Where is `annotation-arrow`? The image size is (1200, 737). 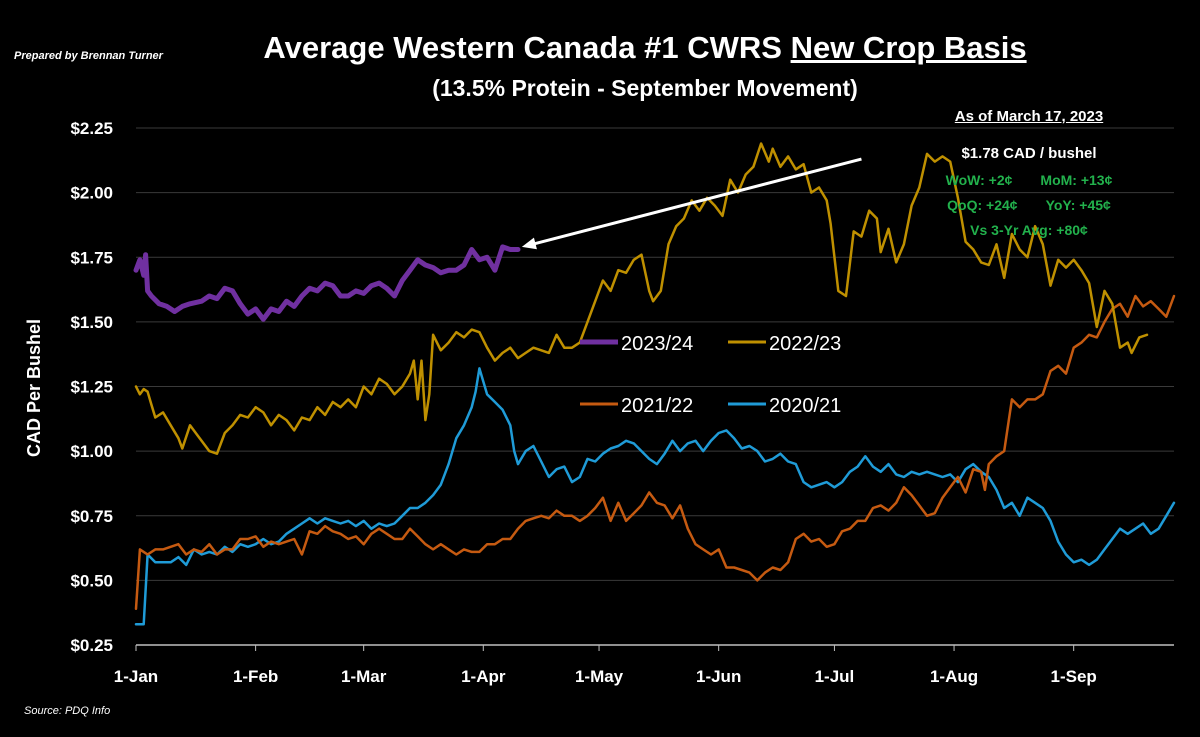 annotation-arrow is located at coordinates (691, 203).